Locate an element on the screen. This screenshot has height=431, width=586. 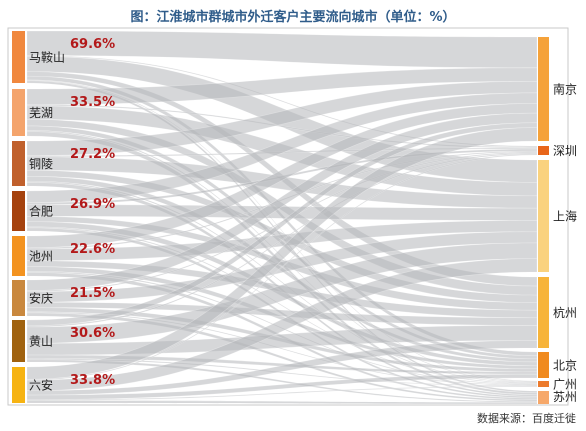
target-node-label: 杭州 is located at coordinates (565, 312).